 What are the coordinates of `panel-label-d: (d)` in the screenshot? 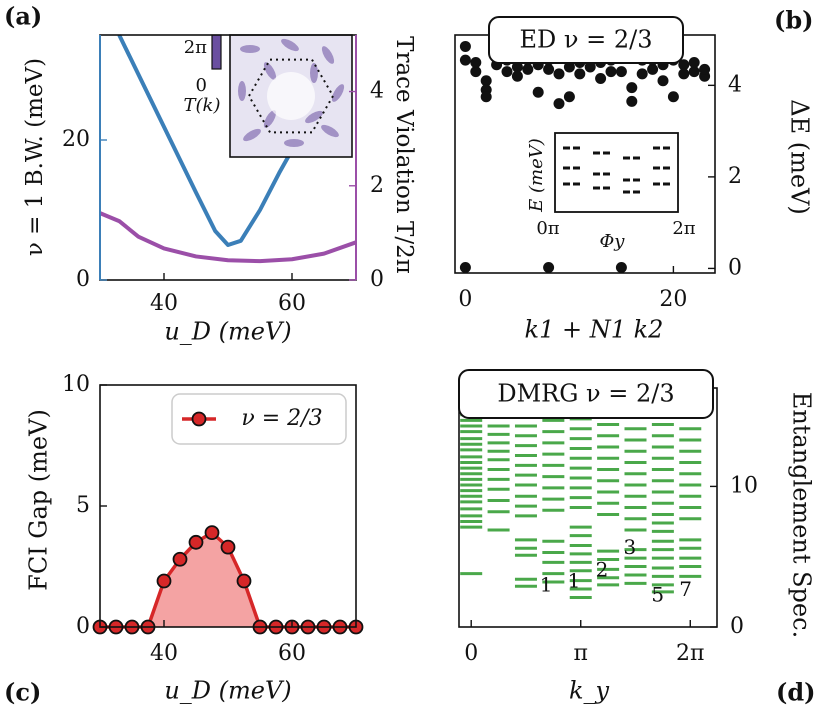 It's located at (796, 692).